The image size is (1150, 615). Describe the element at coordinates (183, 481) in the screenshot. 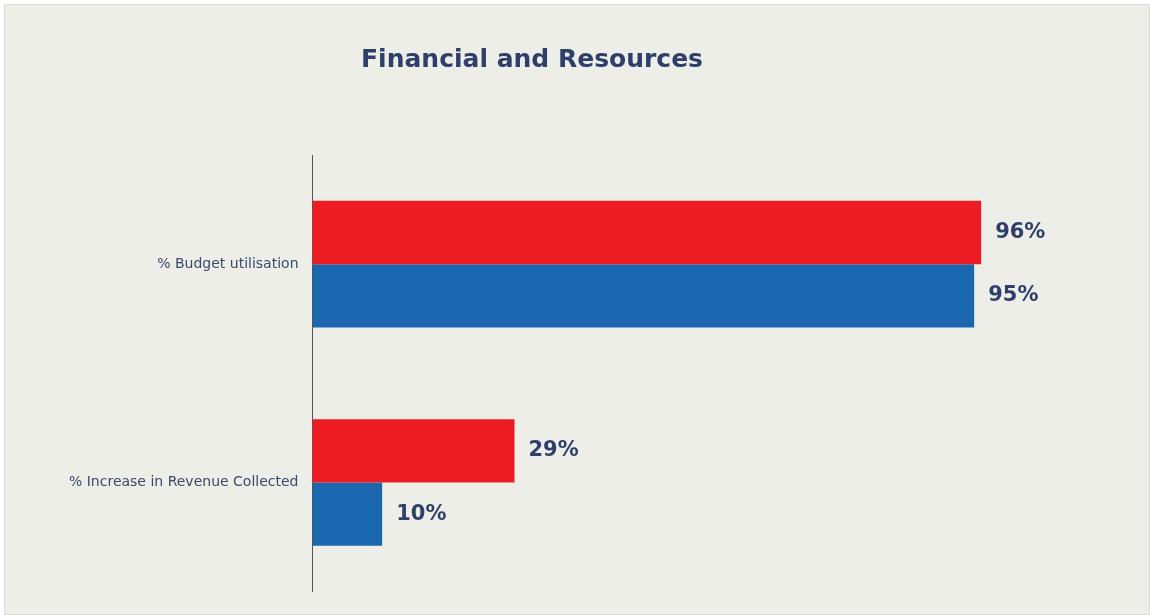

I see `y-tick-label: % Increase in Revenue Collected` at that location.